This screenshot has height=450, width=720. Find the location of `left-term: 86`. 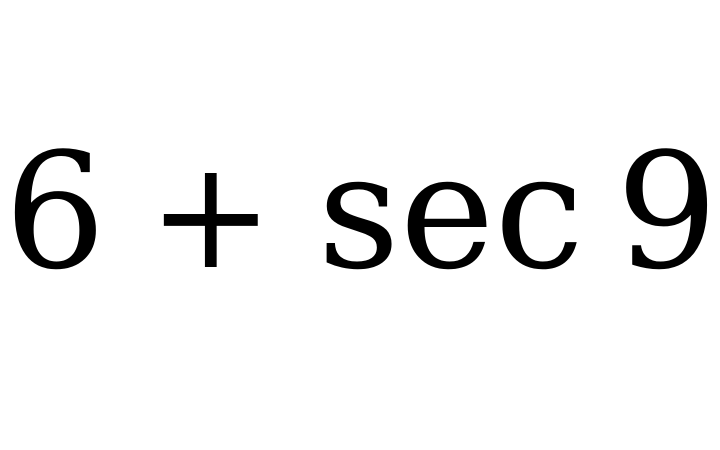

left-term: 86 is located at coordinates (53, 211).